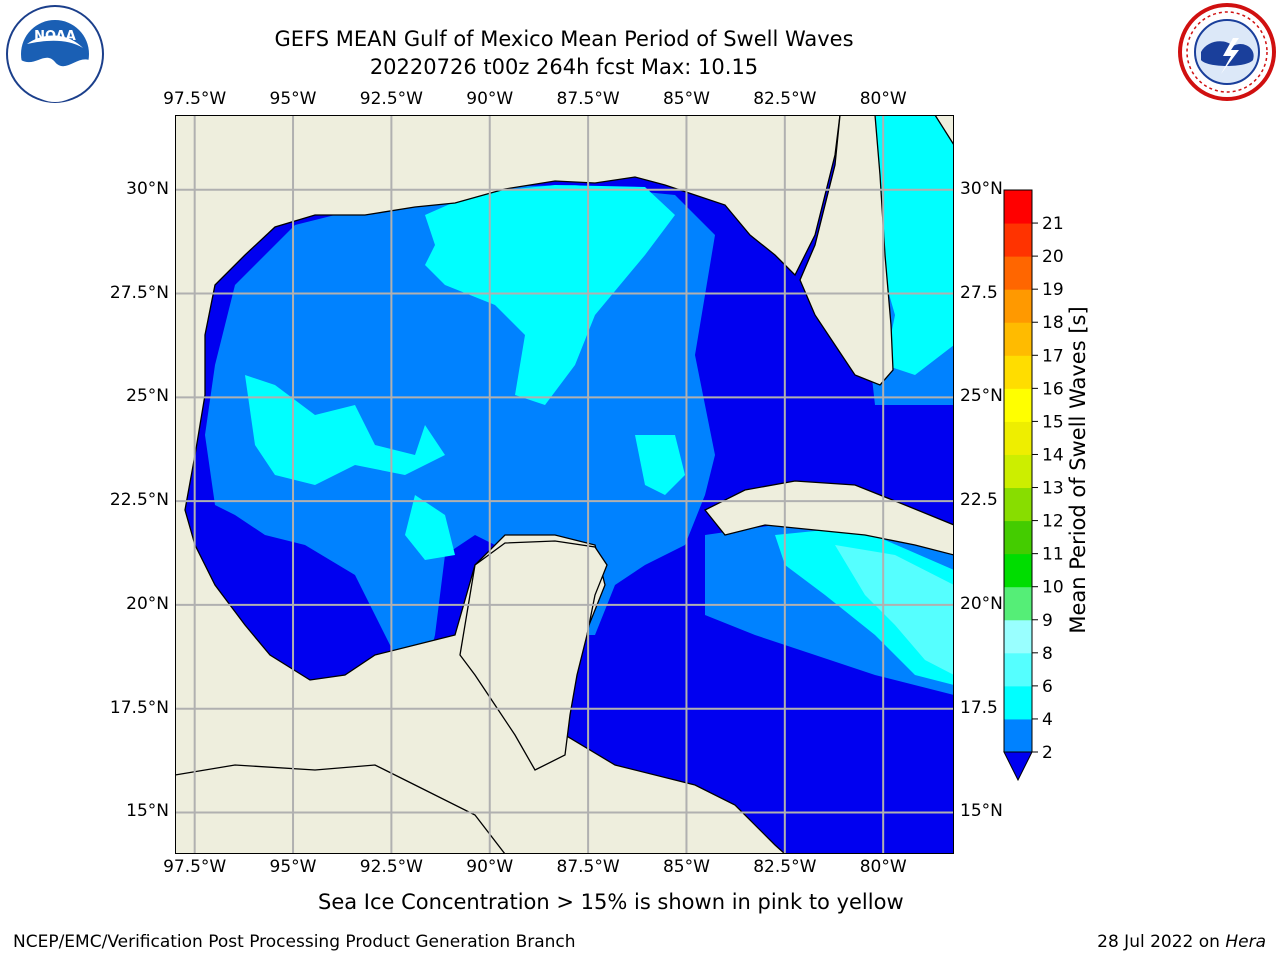 Image resolution: width=1280 pixels, height=960 pixels. What do you see at coordinates (785, 867) in the screenshot?
I see `longitude-label-bottom: 82.5°W` at bounding box center [785, 867].